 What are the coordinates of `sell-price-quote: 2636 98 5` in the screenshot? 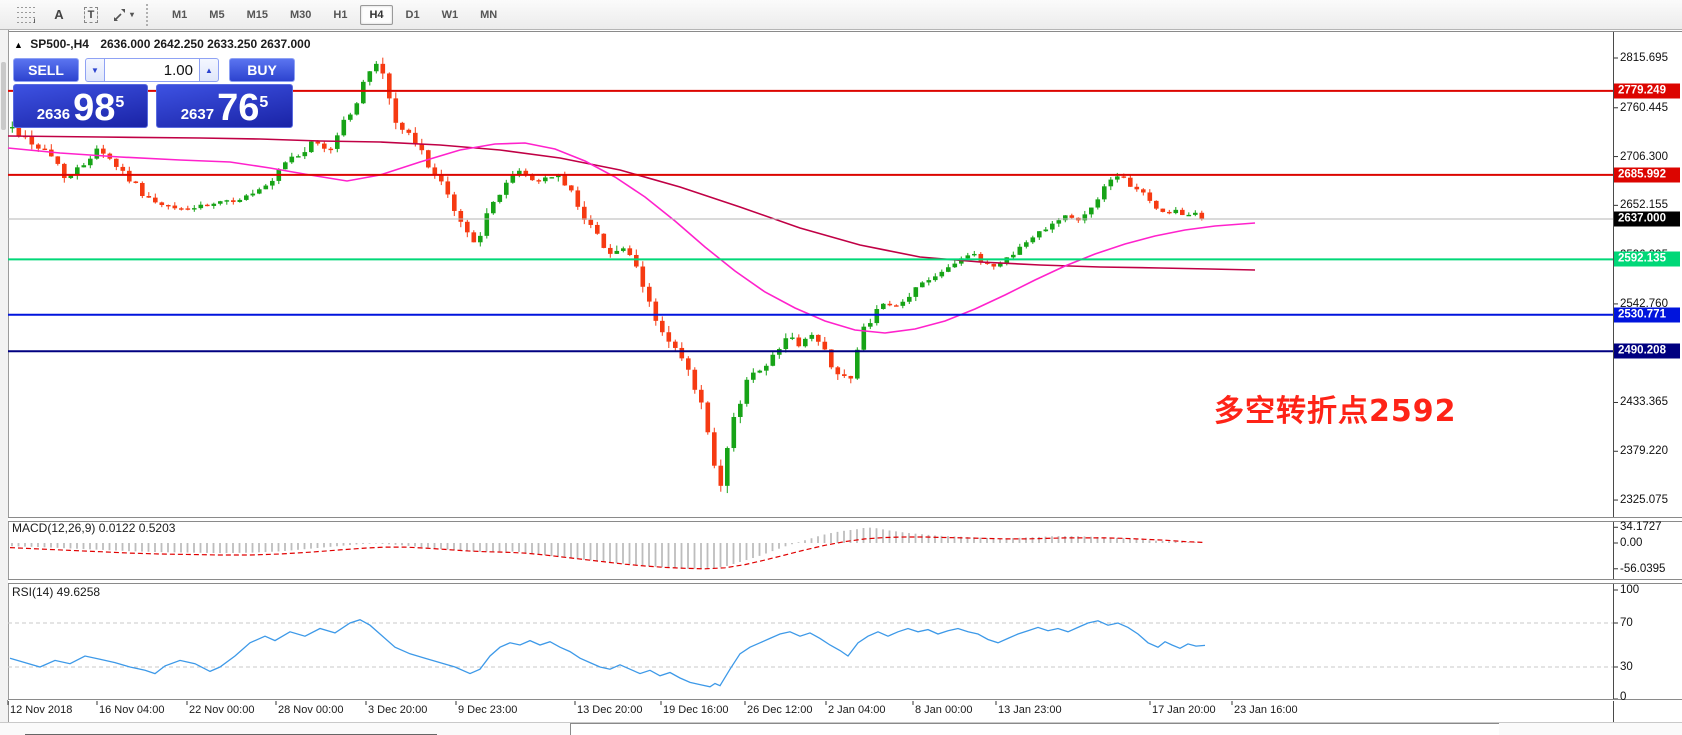 It's located at (80, 106).